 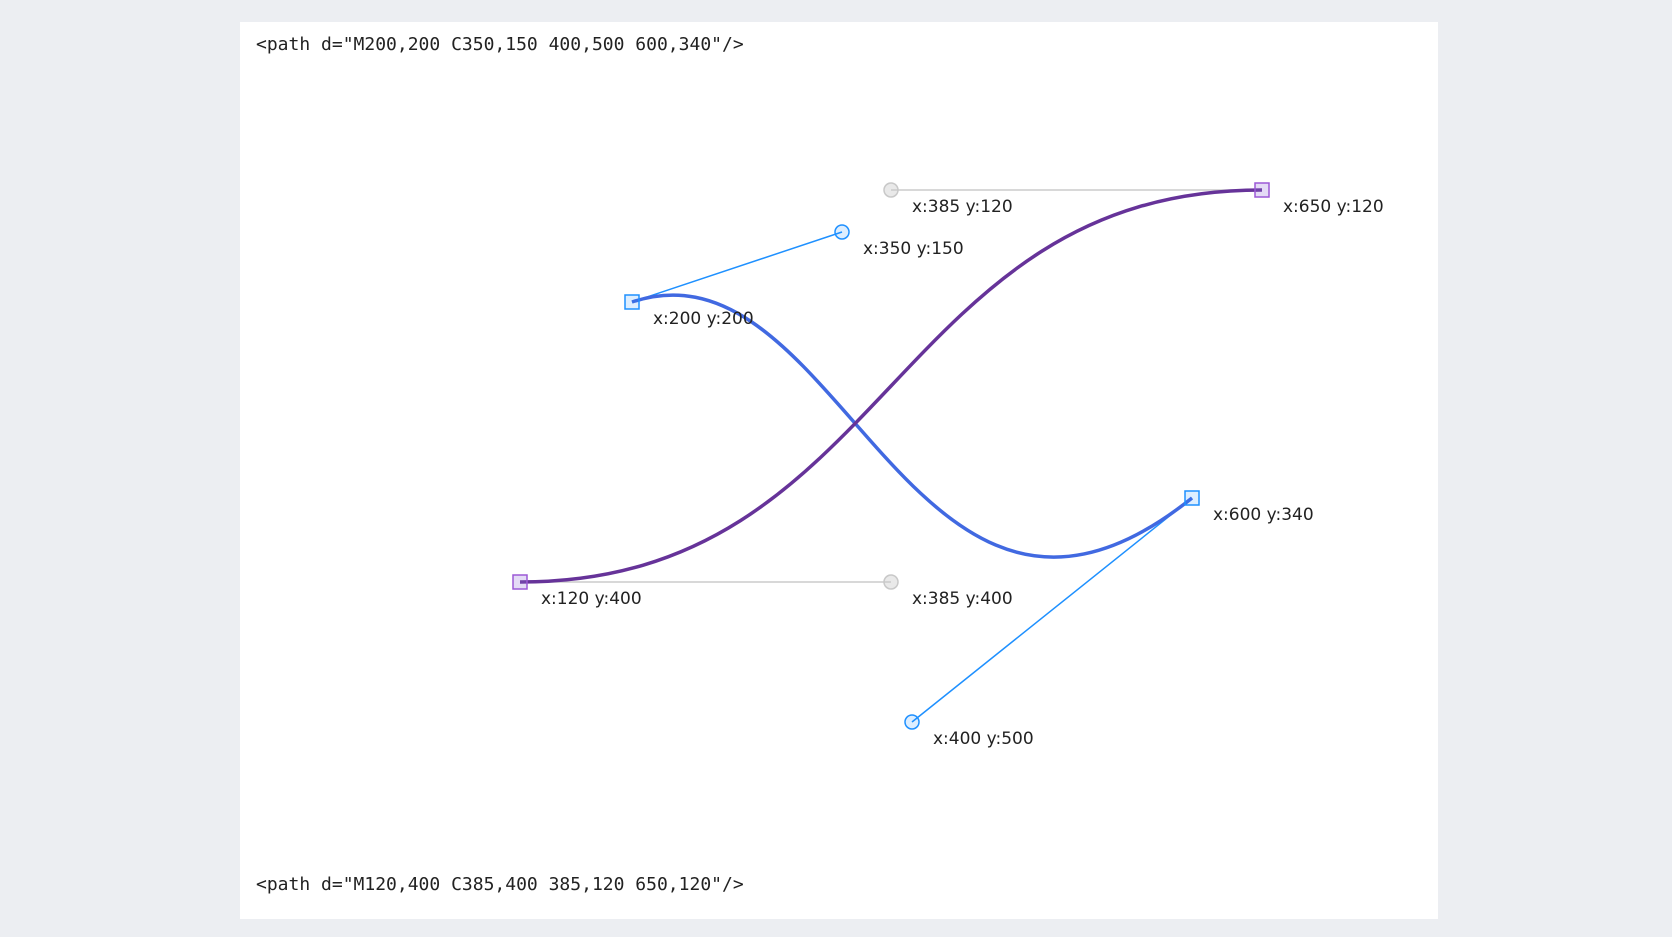 What do you see at coordinates (1333, 207) in the screenshot?
I see `point-label-purple-end: x:650 y:120` at bounding box center [1333, 207].